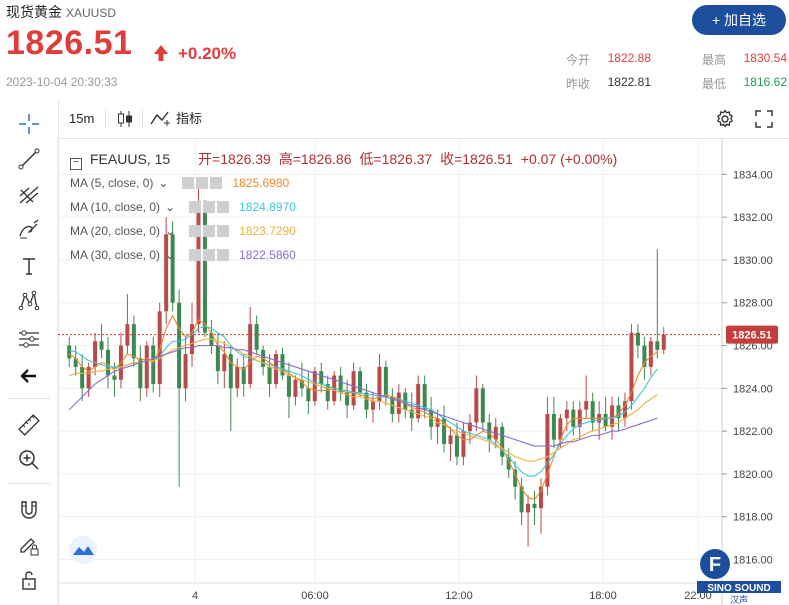  I want to click on ma-legend-row: MA (10, close, 0) ⌄ 1824.8970, so click(183, 207).